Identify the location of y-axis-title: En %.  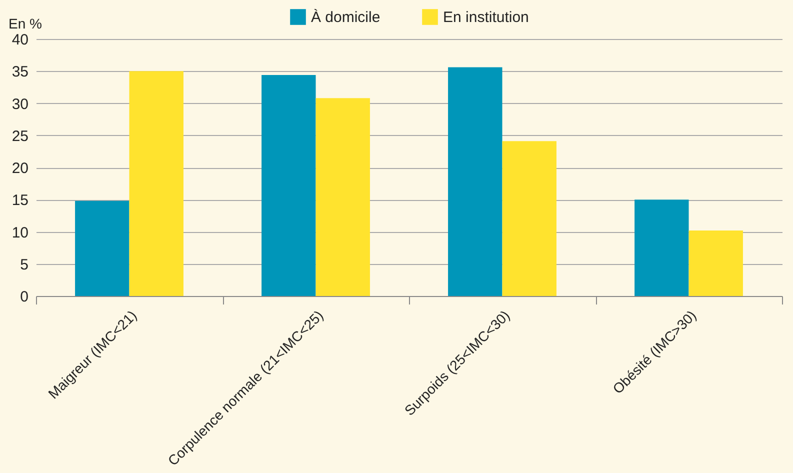
(25, 24).